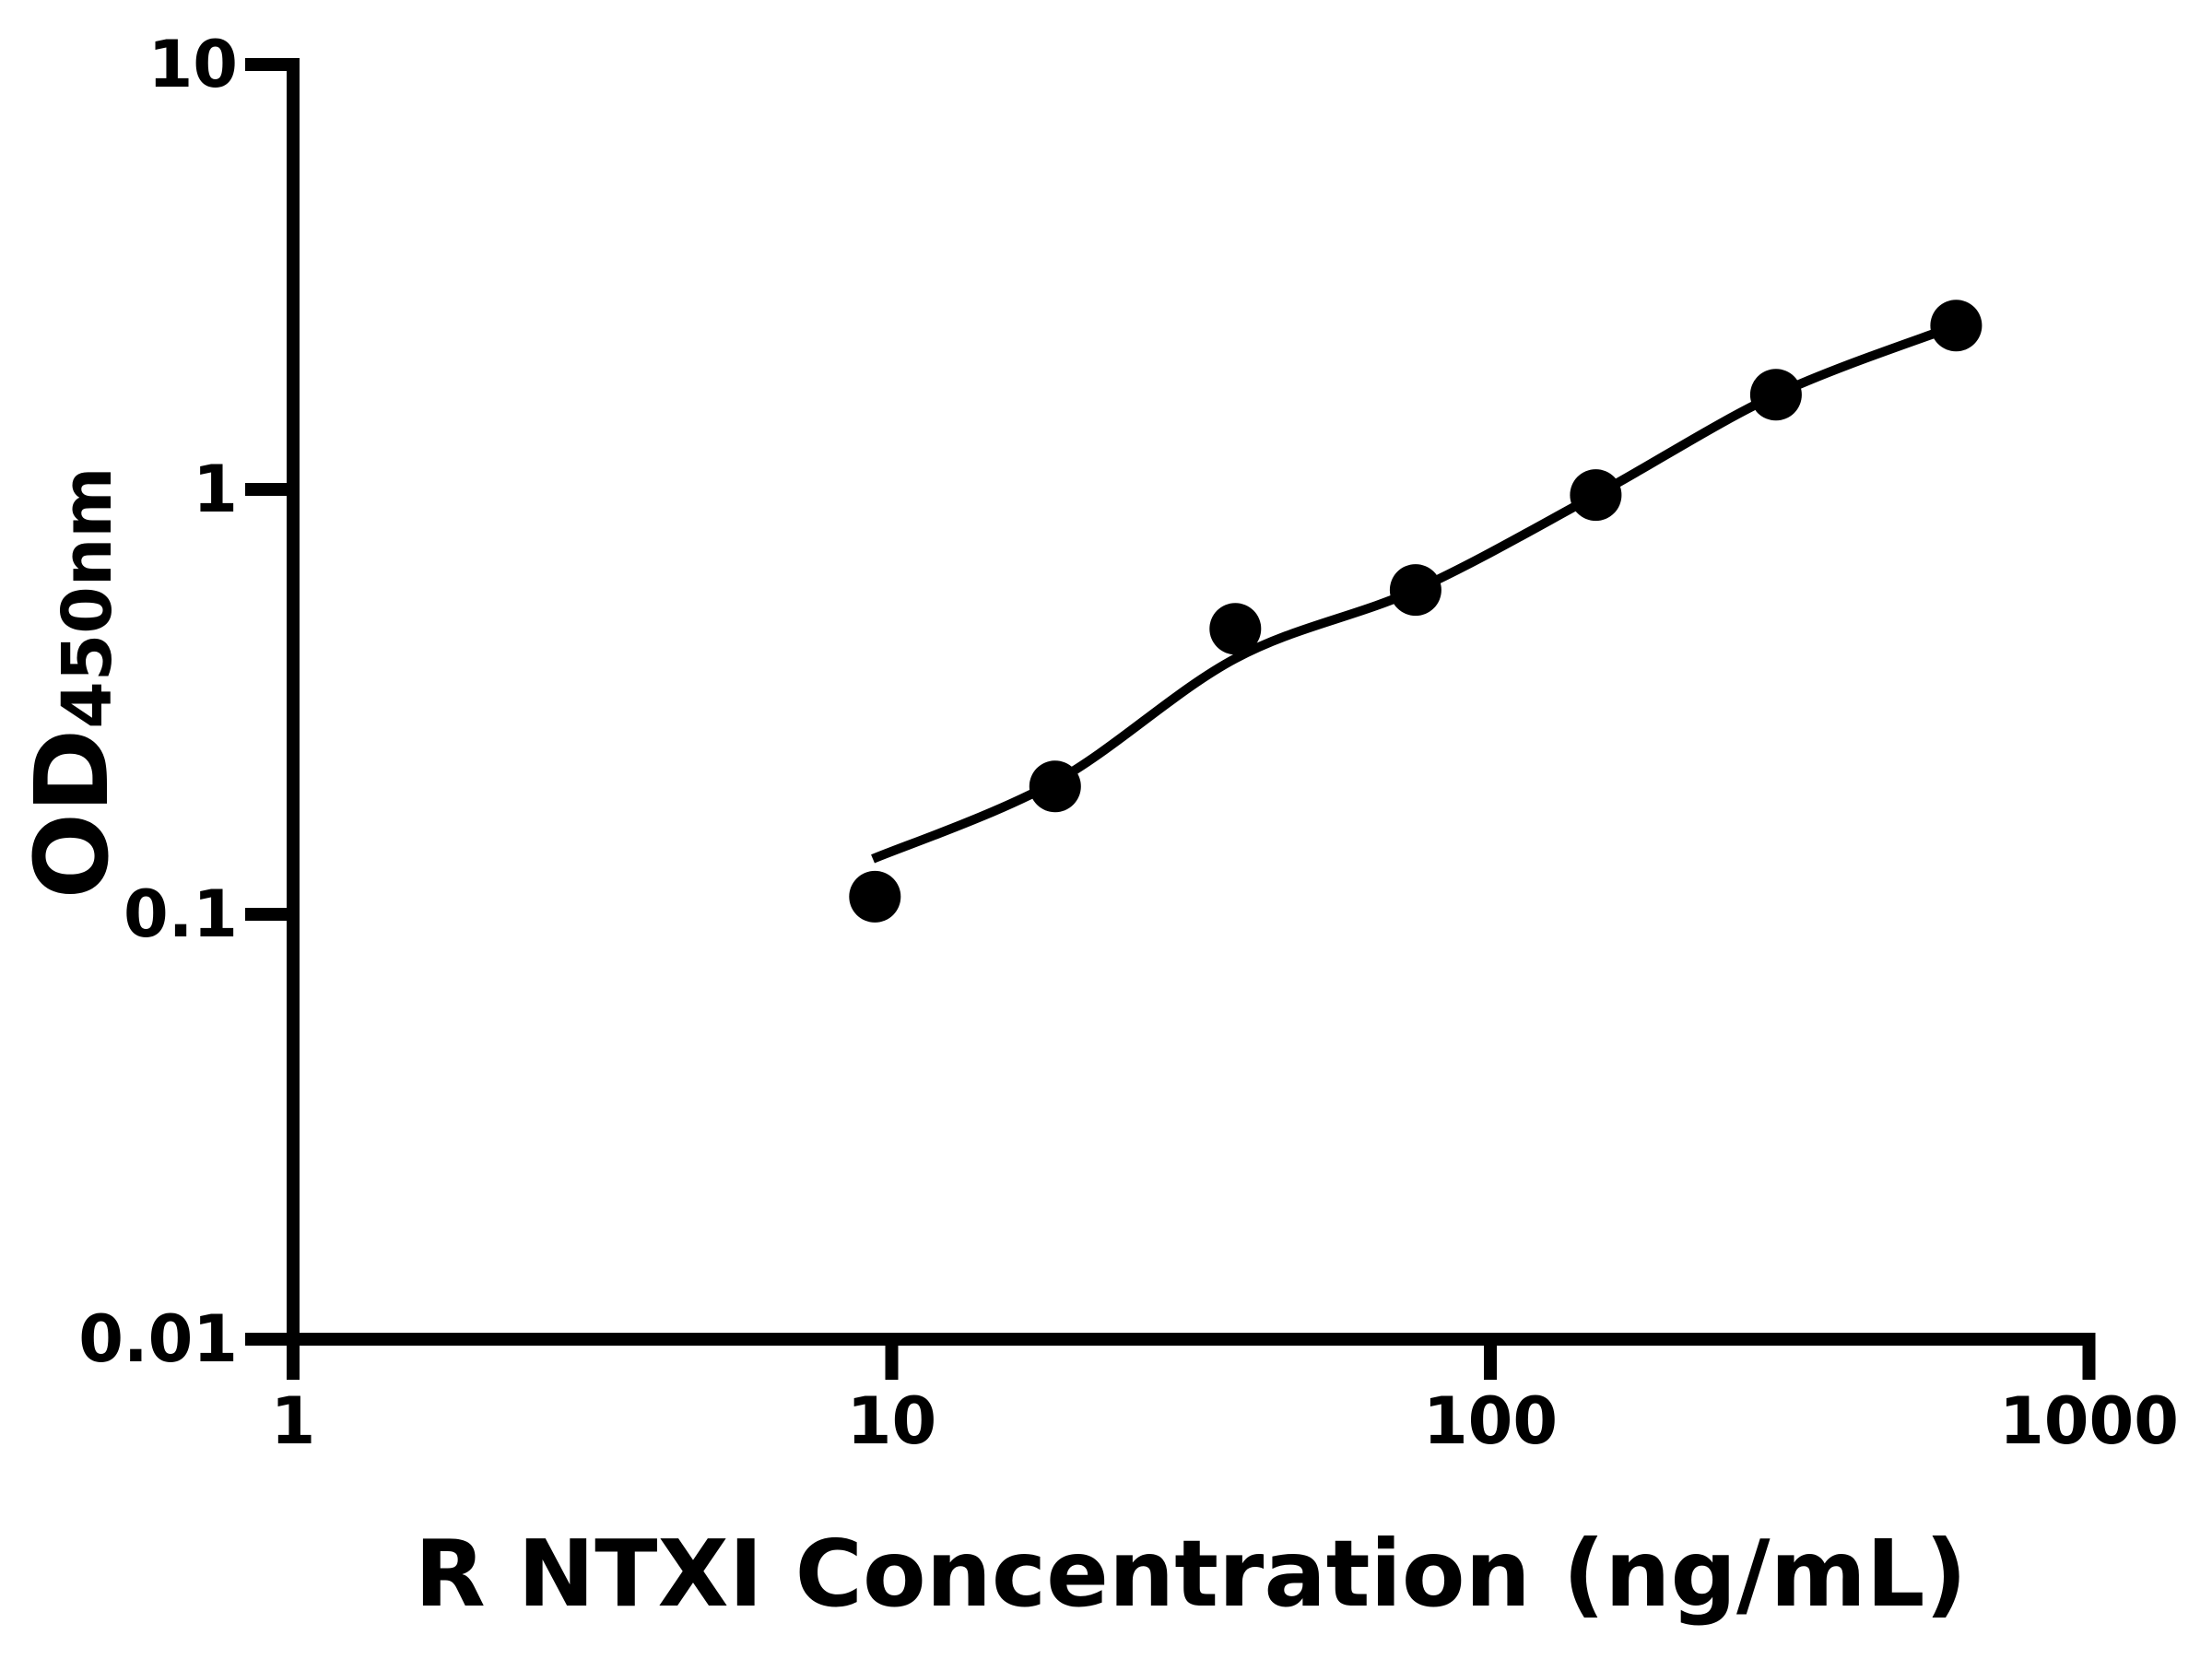  I want to click on x-tick-label: 1000, so click(2089, 1421).